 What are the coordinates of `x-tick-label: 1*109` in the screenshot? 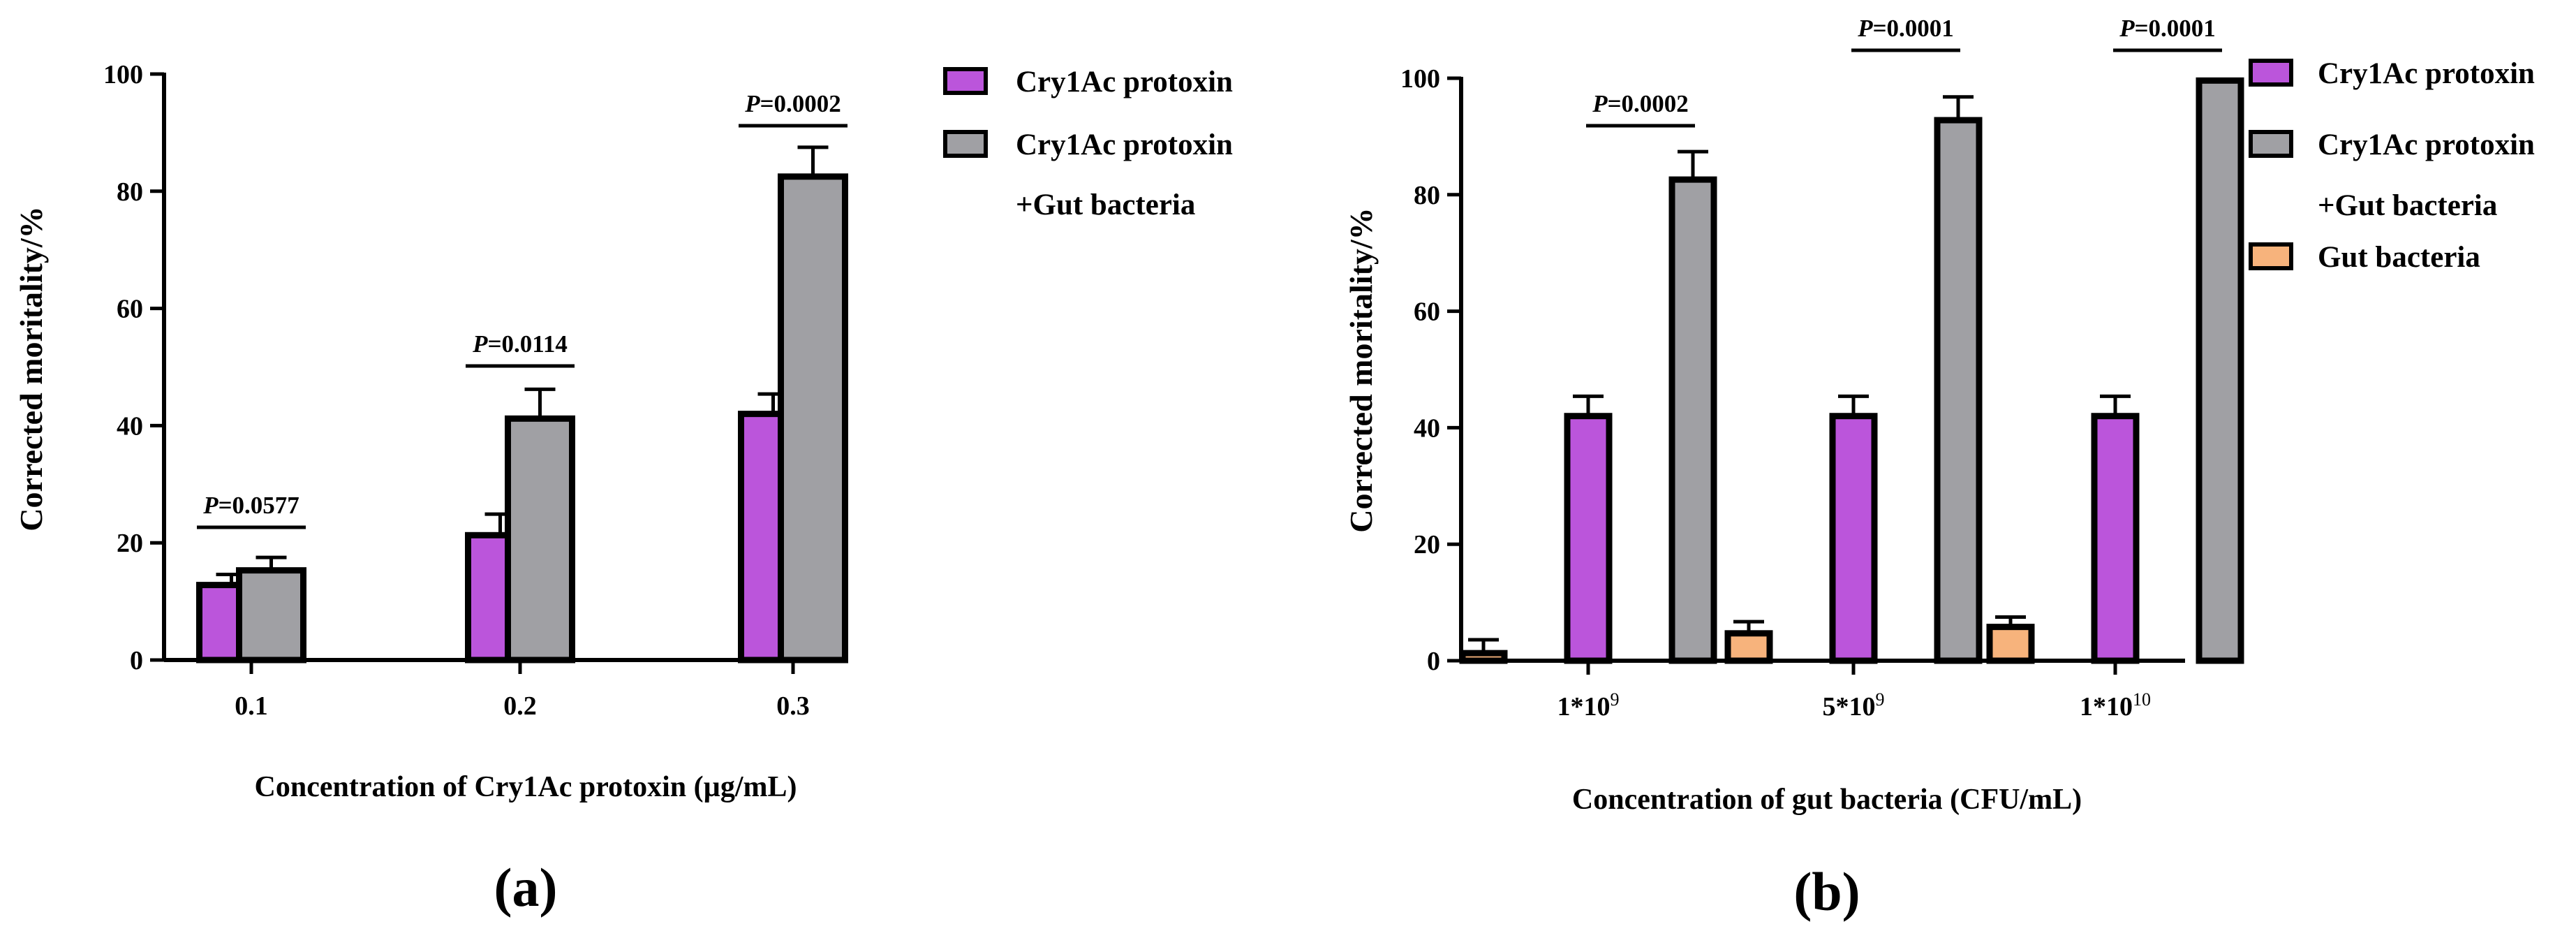 It's located at (1588, 706).